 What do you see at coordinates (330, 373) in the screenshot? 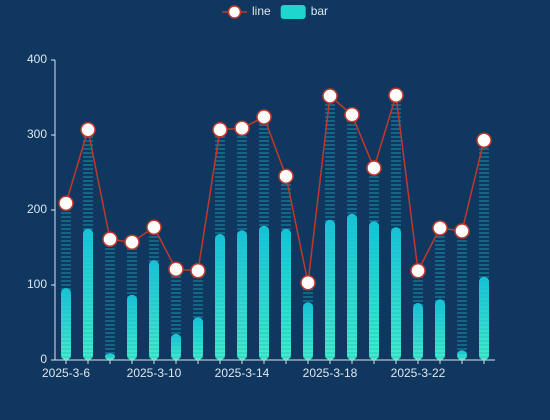
I see `x-tick-label: 2025-3-18` at bounding box center [330, 373].